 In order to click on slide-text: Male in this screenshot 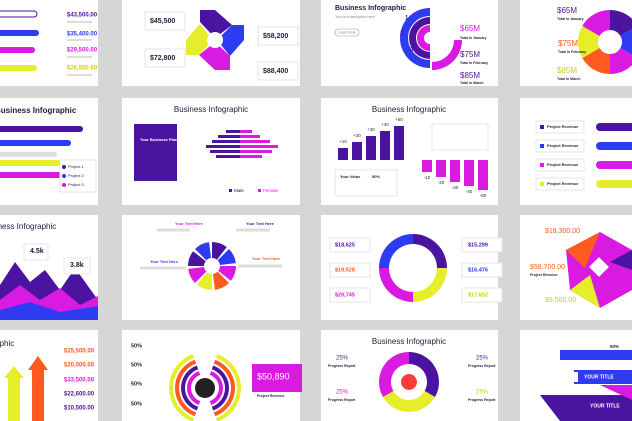, I will do `click(239, 190)`.